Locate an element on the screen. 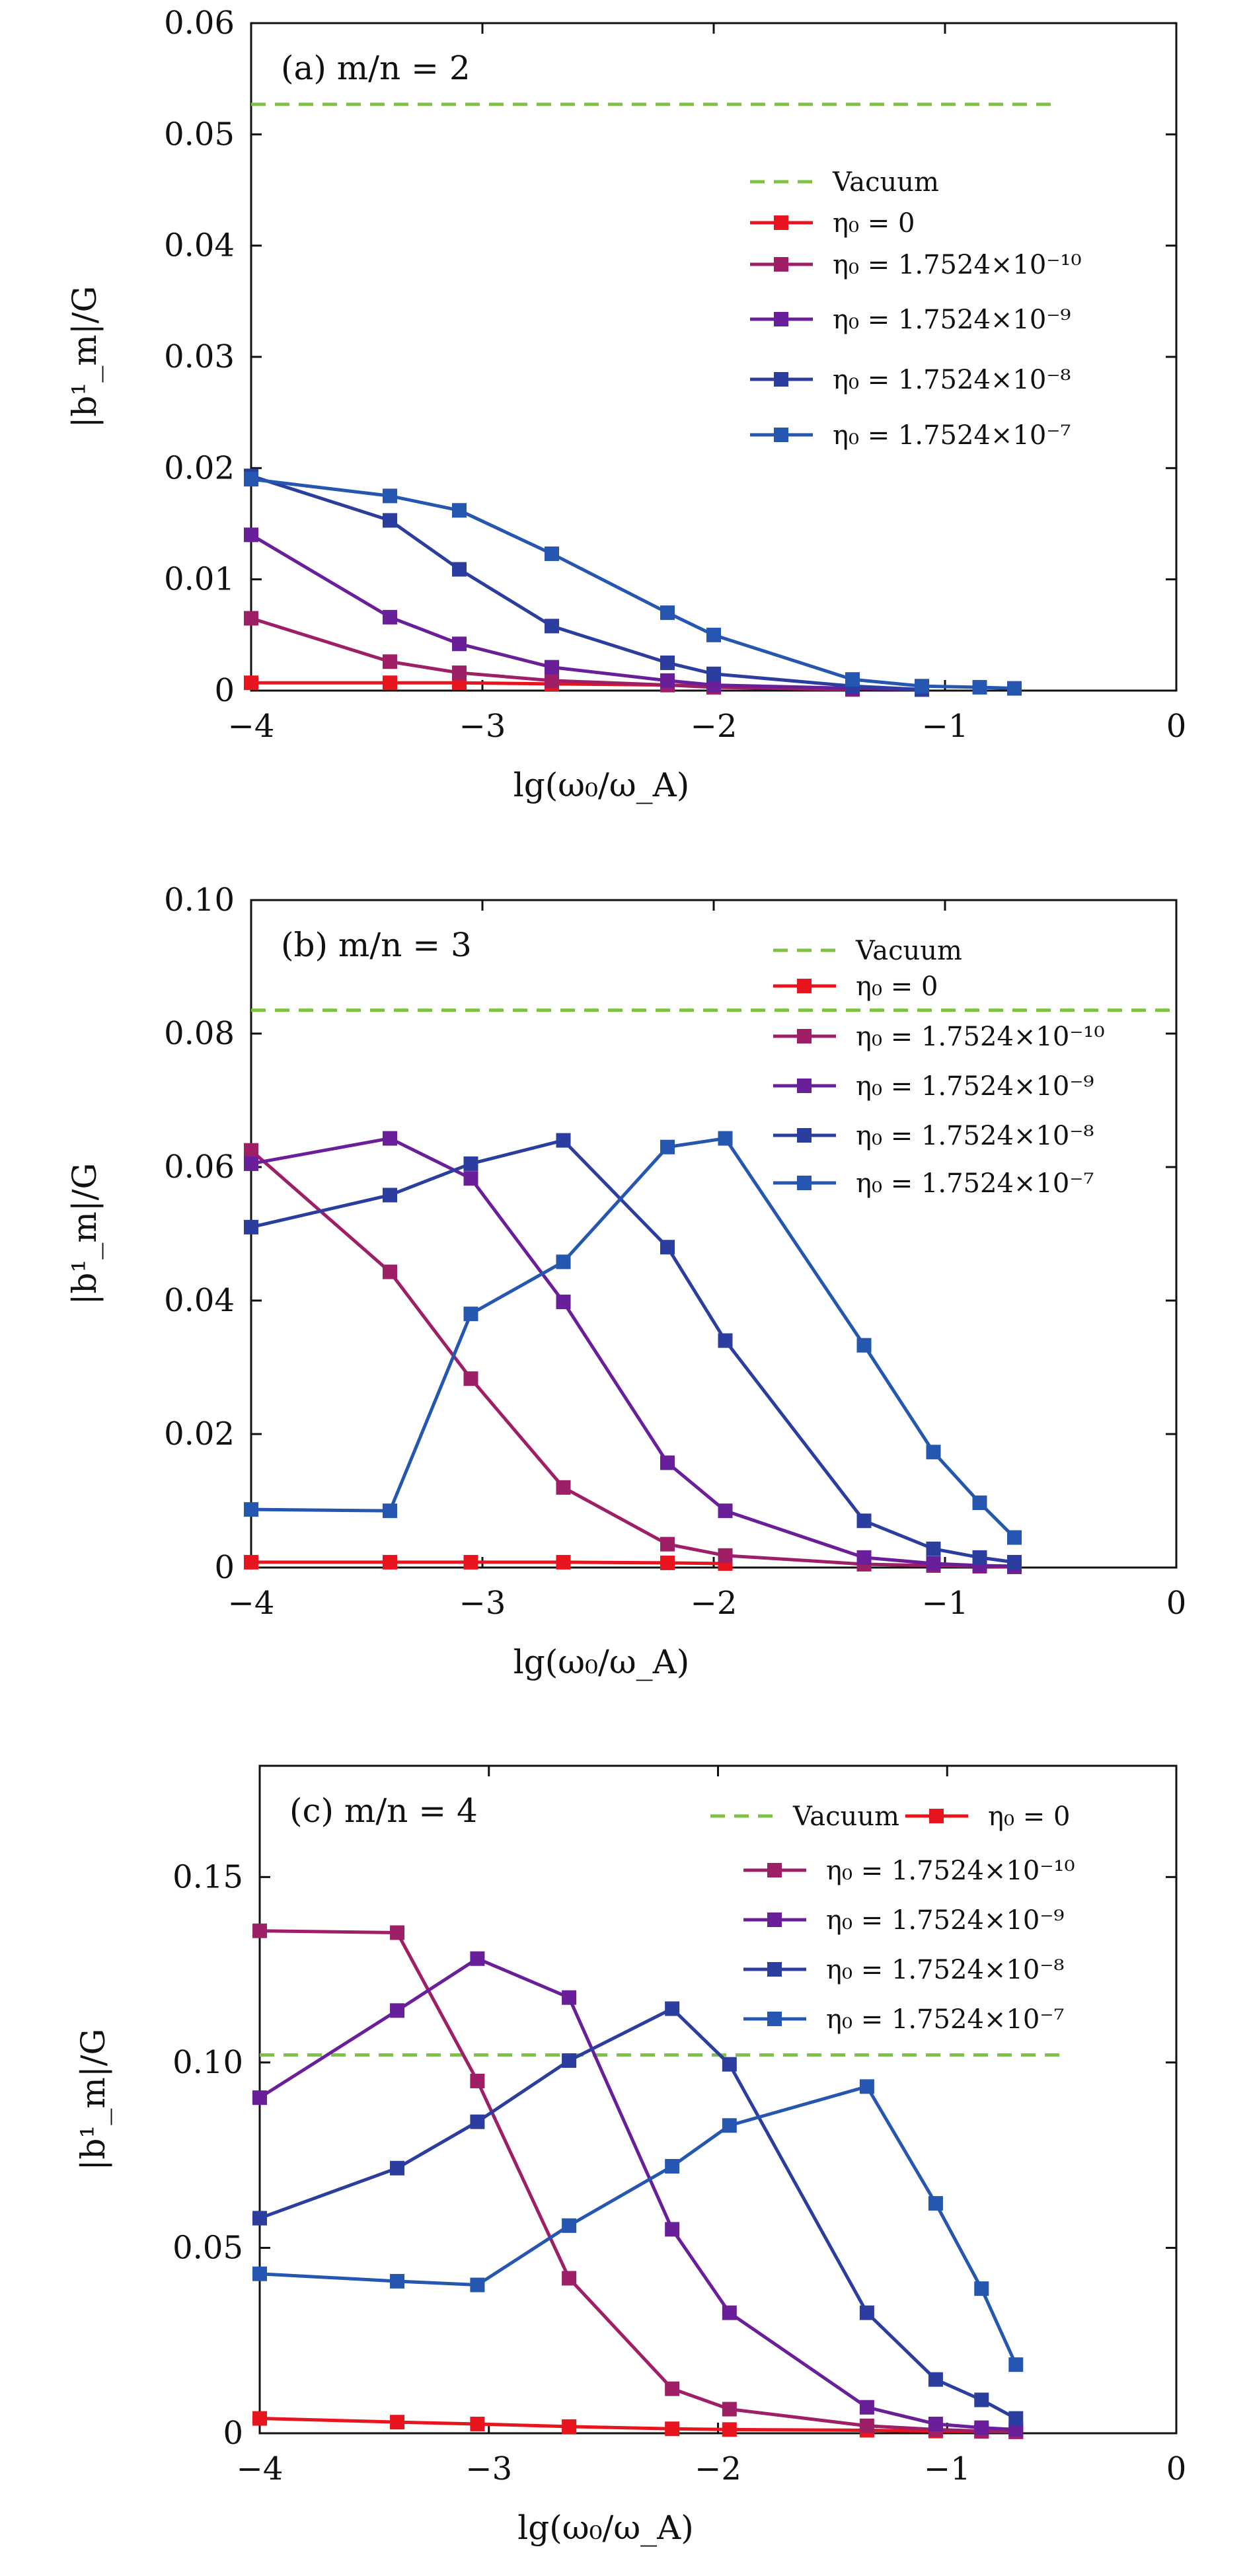 The height and width of the screenshot is (2576, 1249). panel-label: (a) m/n = 2 is located at coordinates (376, 68).